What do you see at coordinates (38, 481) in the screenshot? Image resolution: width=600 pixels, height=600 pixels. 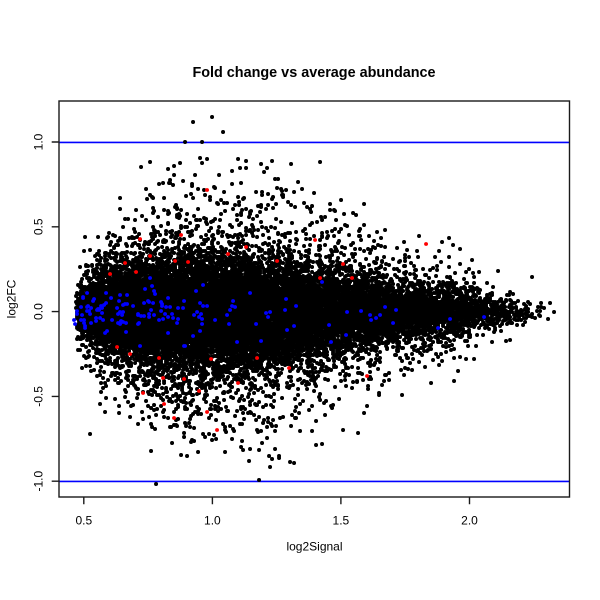 I see `svg-text: -1.0` at bounding box center [38, 481].